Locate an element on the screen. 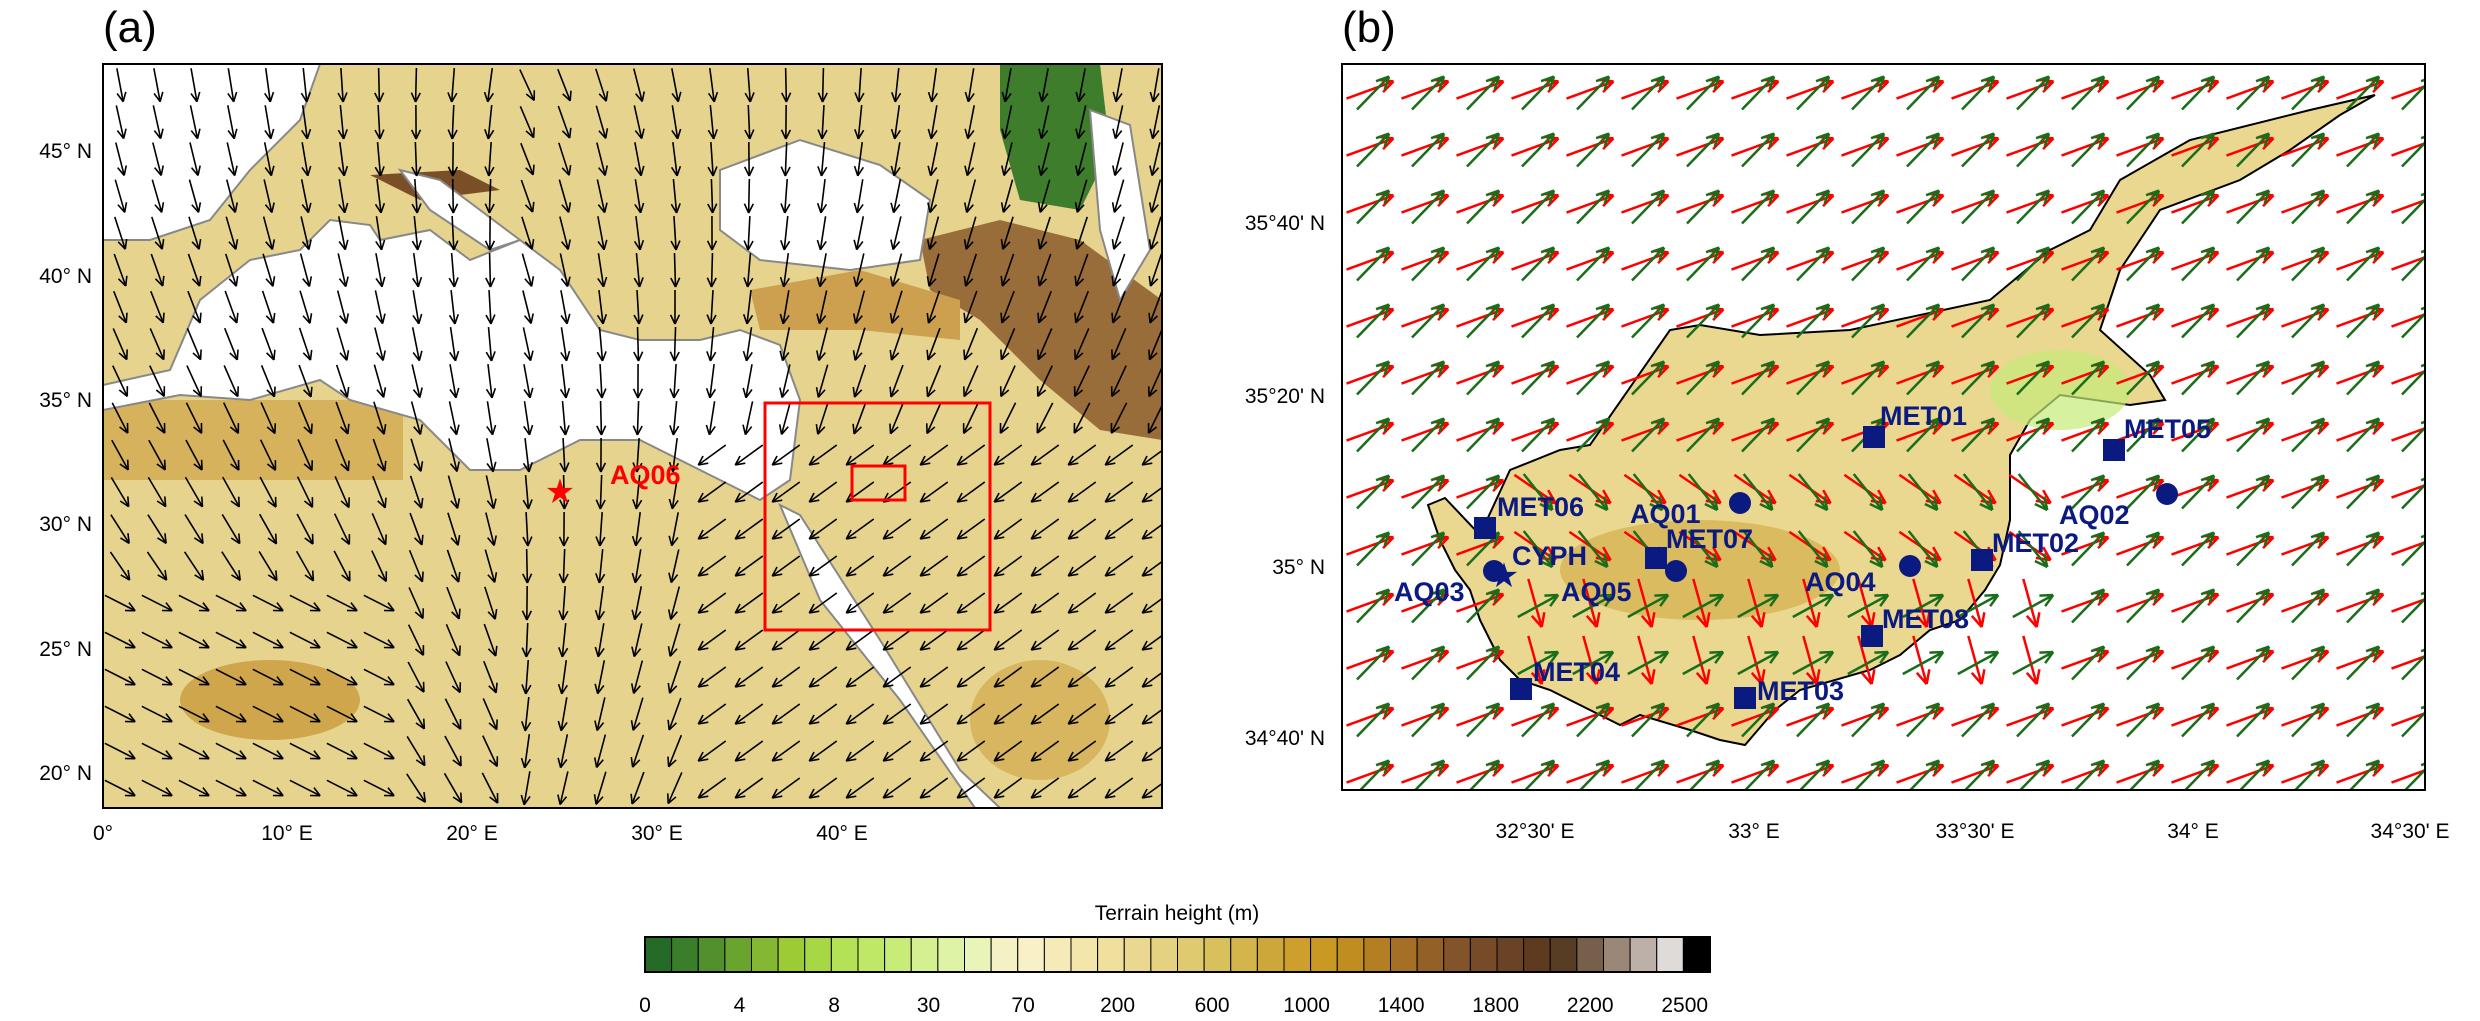 Image resolution: width=2480 pixels, height=1021 pixels. colorbar-label: 1800 is located at coordinates (1495, 1005).